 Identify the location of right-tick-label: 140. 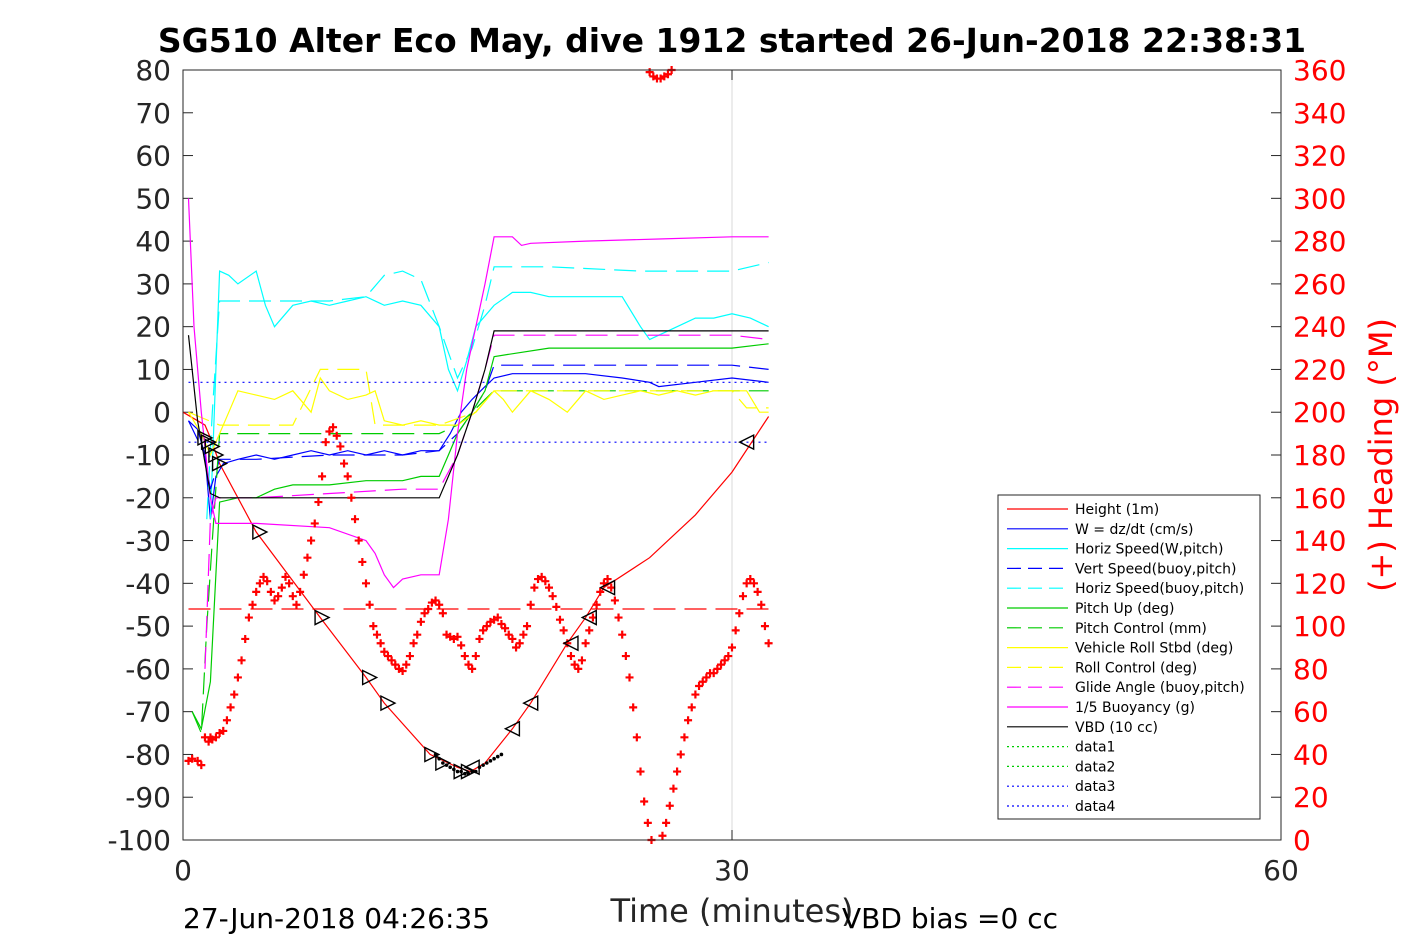
(1319, 541).